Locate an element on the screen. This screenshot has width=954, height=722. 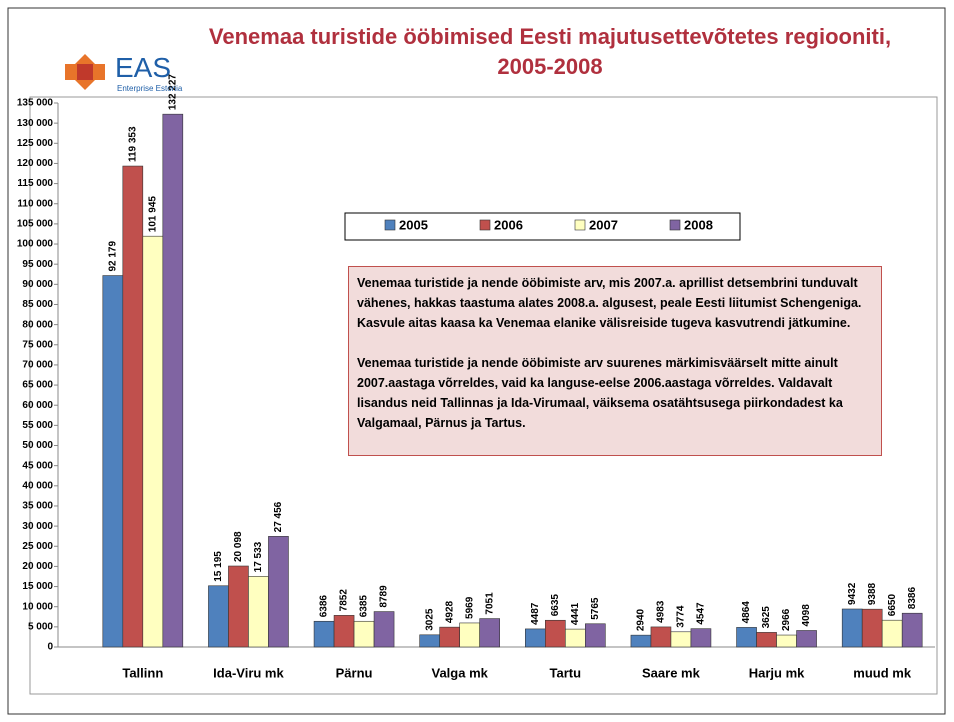
value-label: 5765 is located at coordinates (595, 608).